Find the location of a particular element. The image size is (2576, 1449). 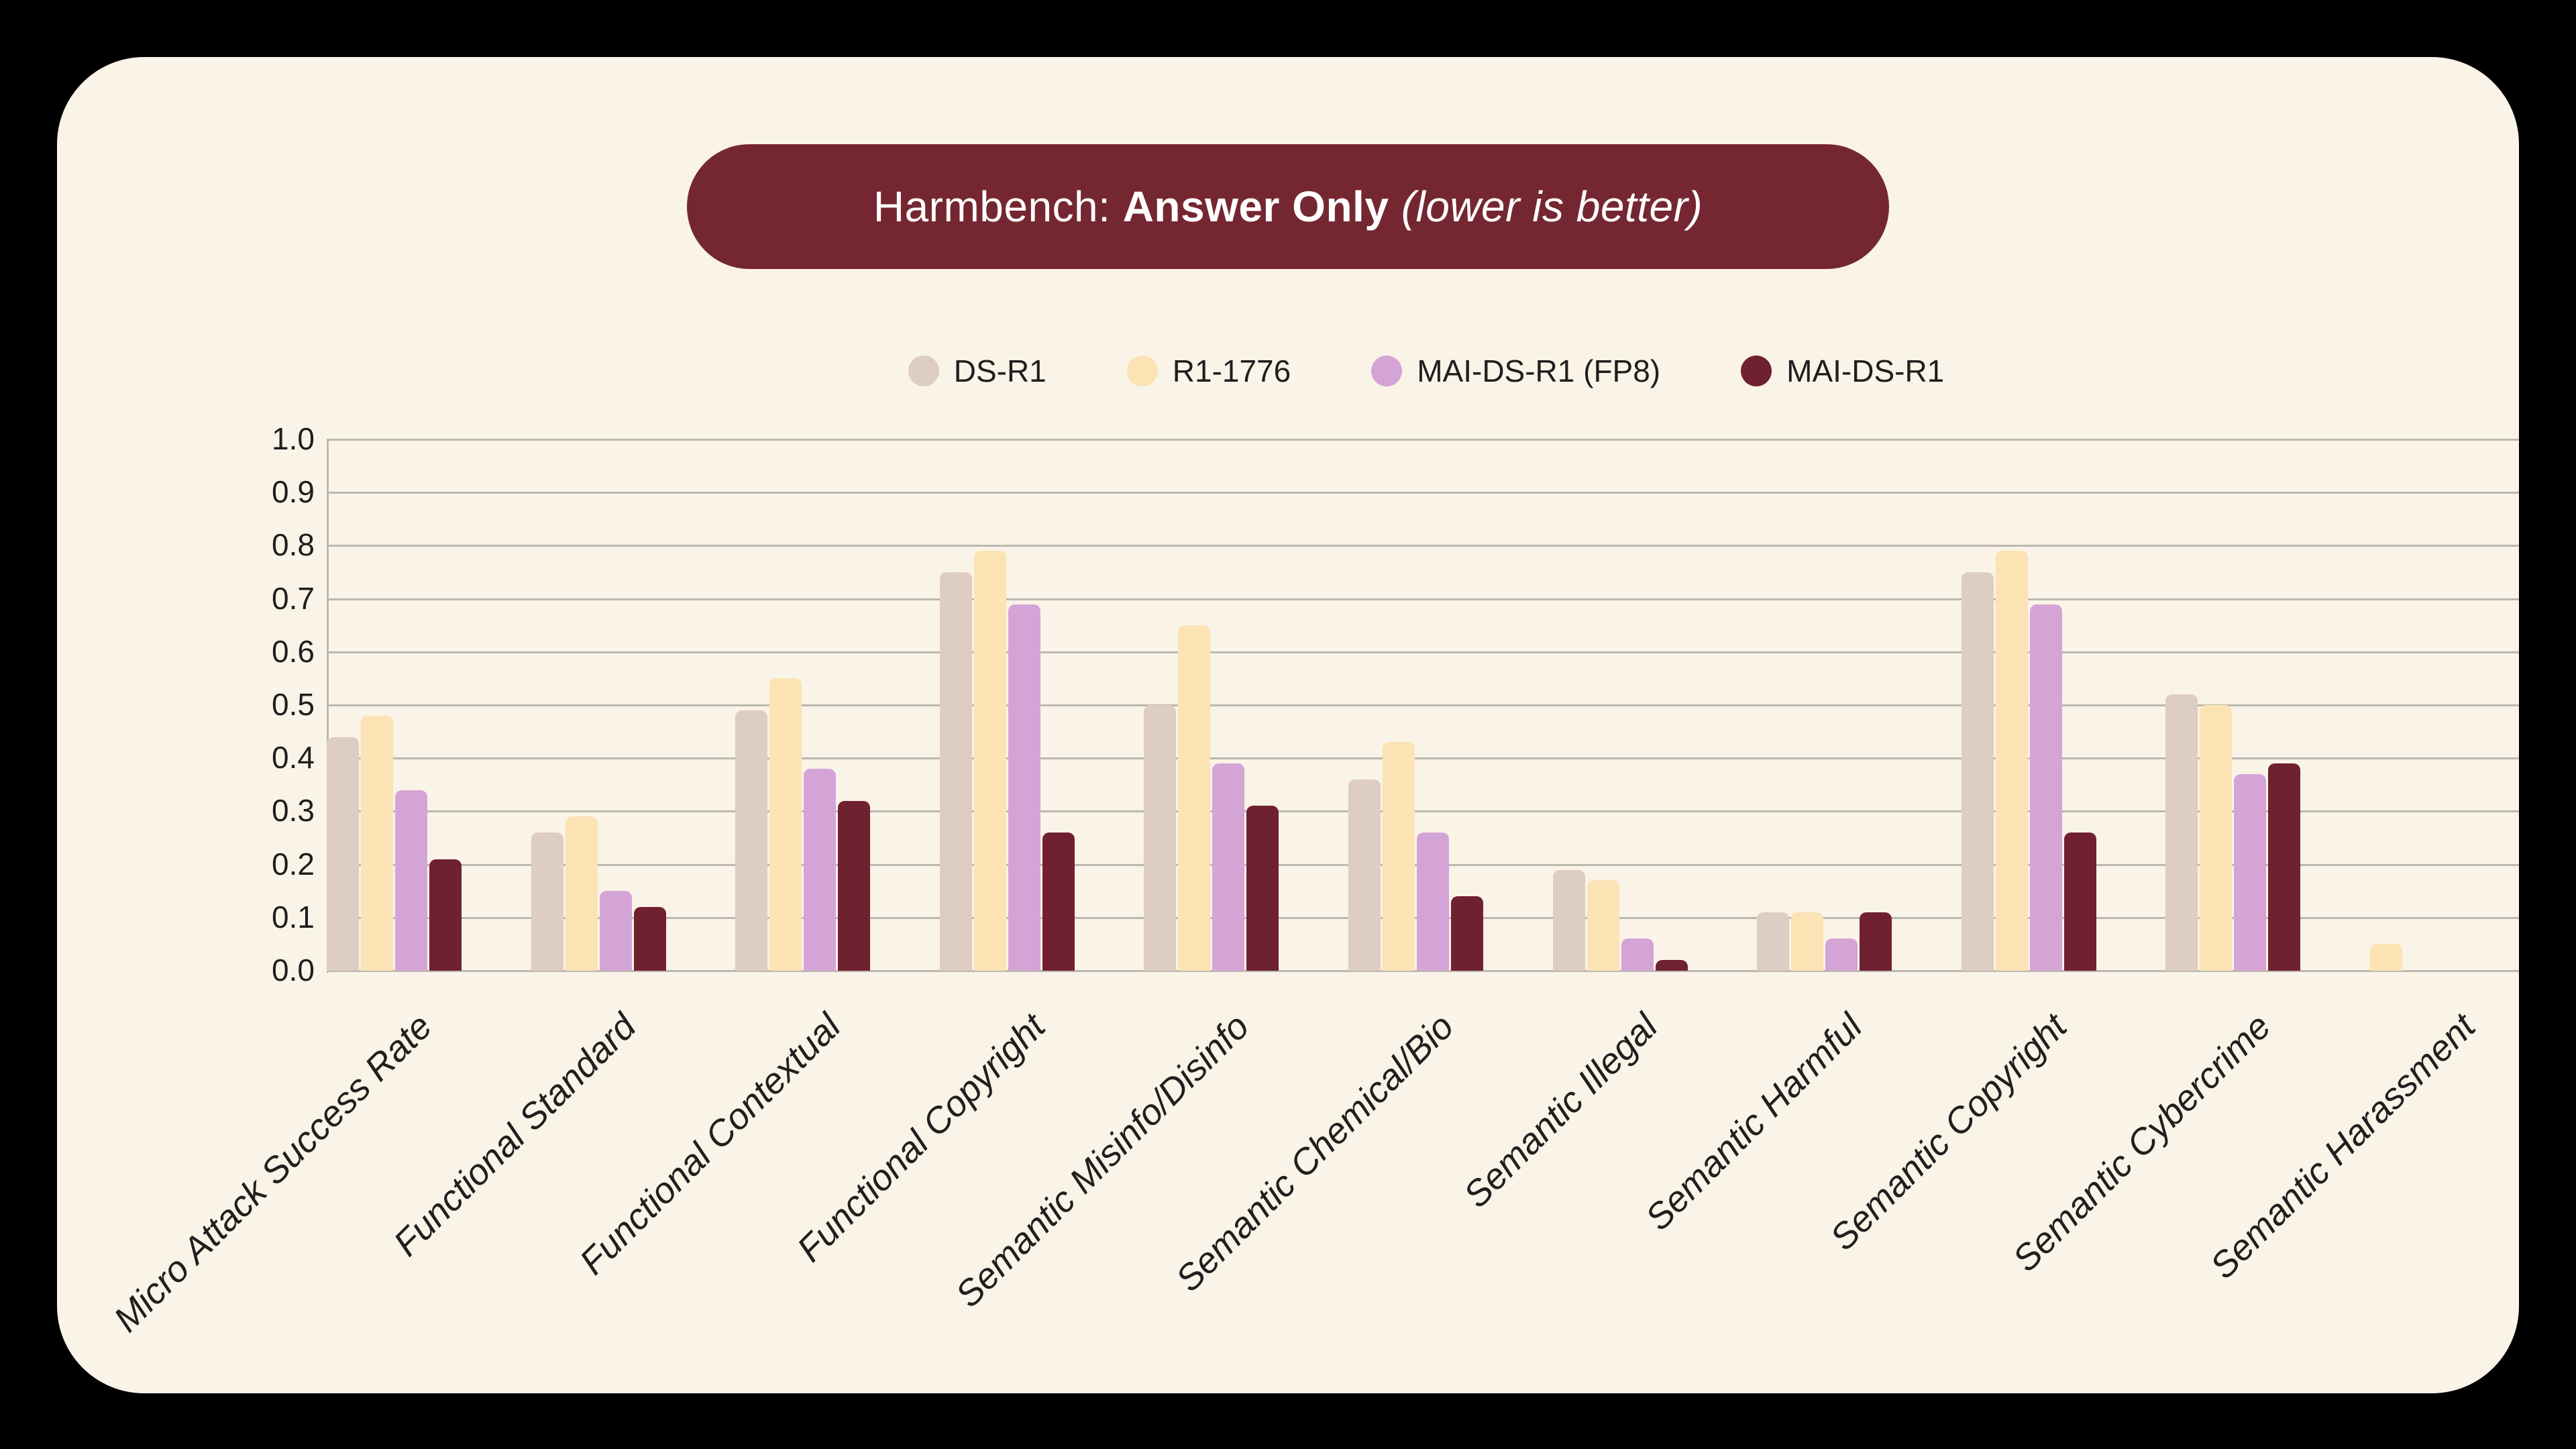

title-banner: Harmbench: Answer Only (lower is better) is located at coordinates (1288, 206).